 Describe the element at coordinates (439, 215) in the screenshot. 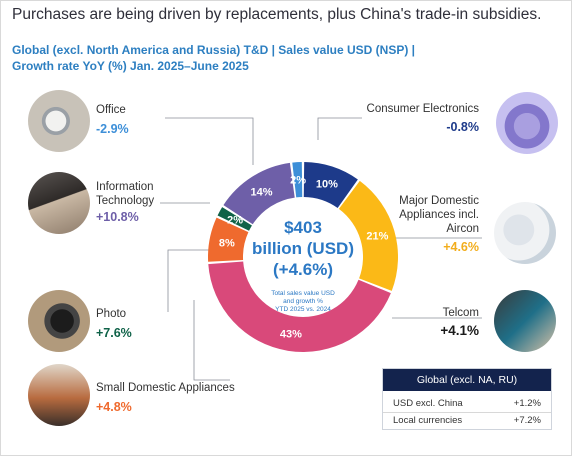

I see `label-mda-line2: Appliances incl.` at that location.